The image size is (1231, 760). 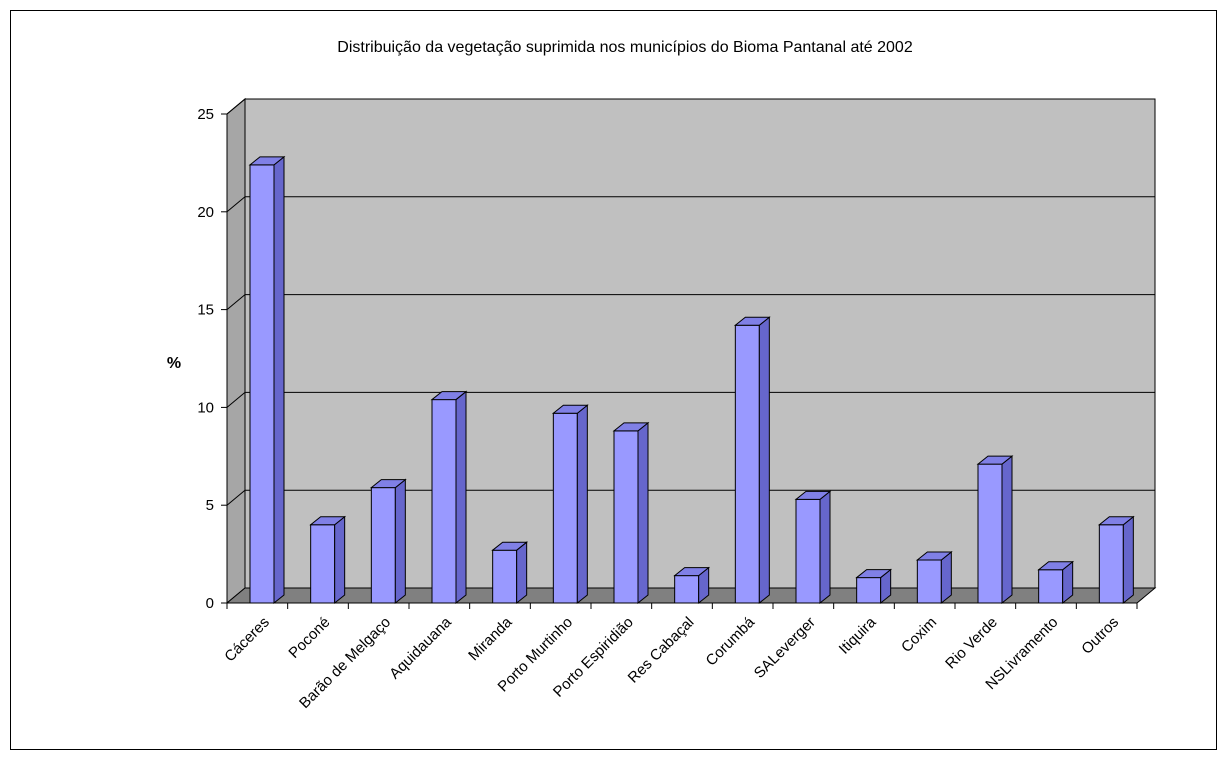 I want to click on x-tick-label: Rio Verde, so click(x=971, y=643).